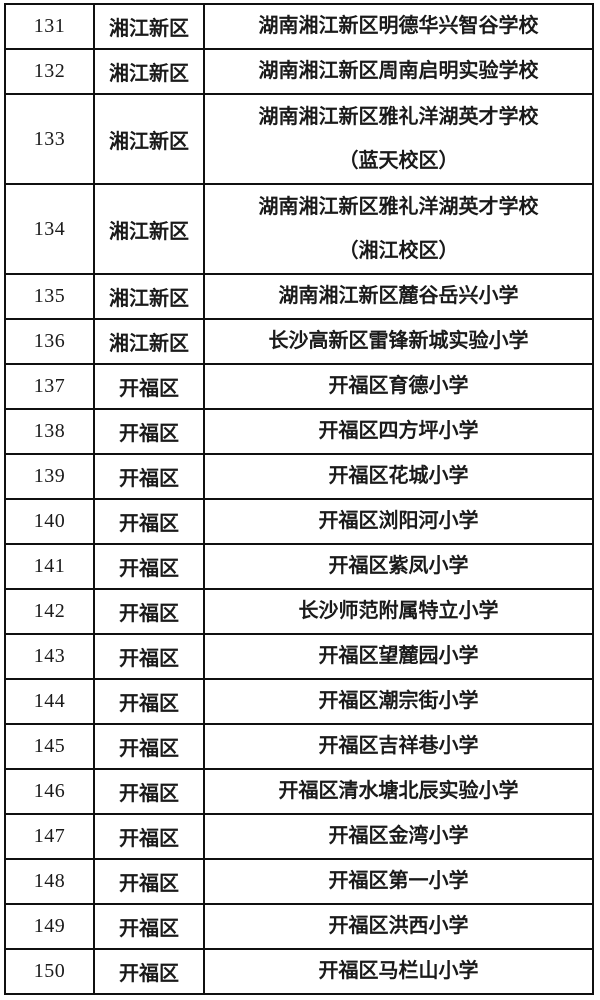 The width and height of the screenshot is (600, 1000). I want to click on school-name-line1: 开福区浏阳河小学, so click(398, 521).